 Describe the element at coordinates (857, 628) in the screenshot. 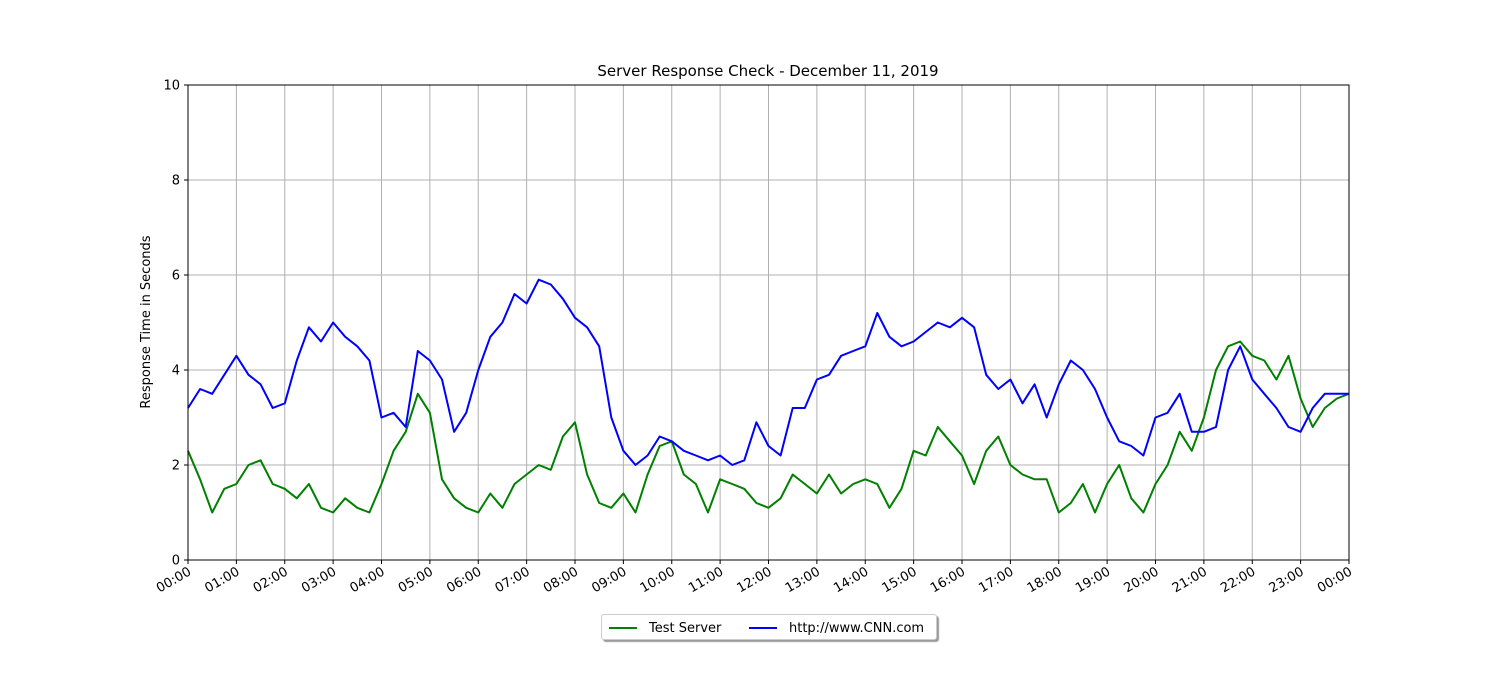

I see `legend-label-cnn: http://www.CNN.com` at that location.